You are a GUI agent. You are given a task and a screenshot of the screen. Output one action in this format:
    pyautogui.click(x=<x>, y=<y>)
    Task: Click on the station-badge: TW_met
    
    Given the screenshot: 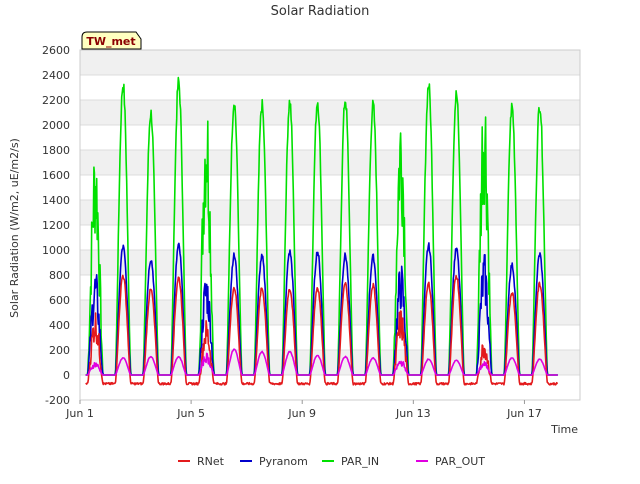 What is the action you would take?
    pyautogui.click(x=111, y=40)
    